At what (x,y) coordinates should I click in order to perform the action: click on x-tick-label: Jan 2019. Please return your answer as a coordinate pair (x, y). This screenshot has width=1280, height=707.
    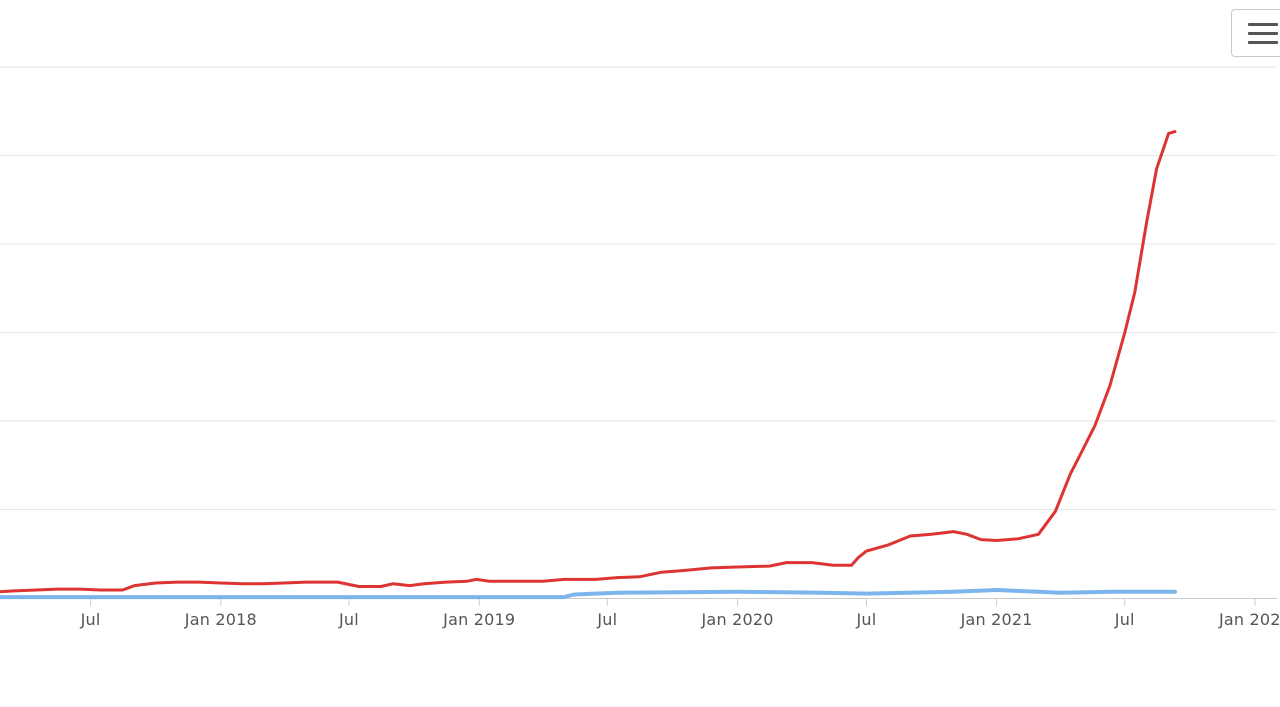
    Looking at the image, I should click on (478, 619).